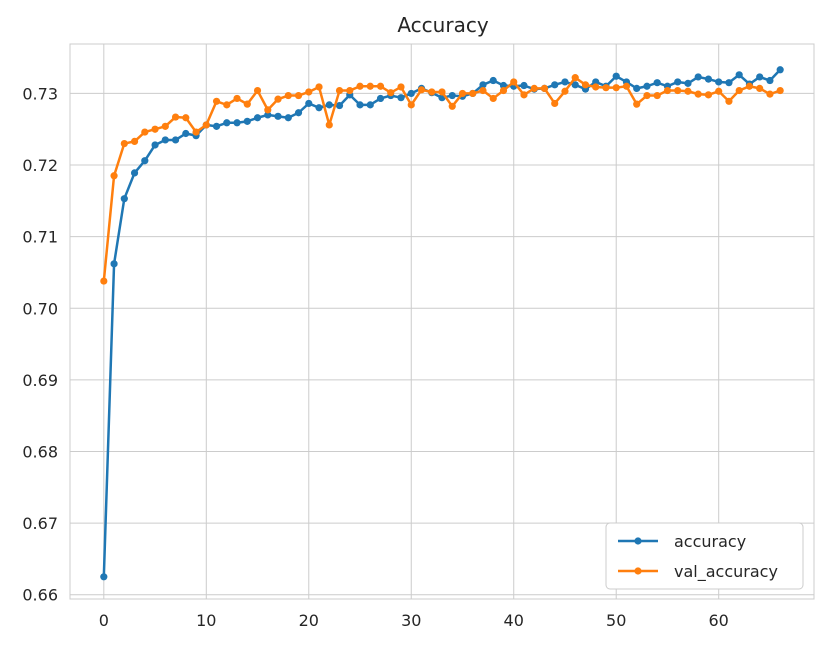 The height and width of the screenshot is (648, 829). I want to click on x-tick-label: 0, so click(104, 620).